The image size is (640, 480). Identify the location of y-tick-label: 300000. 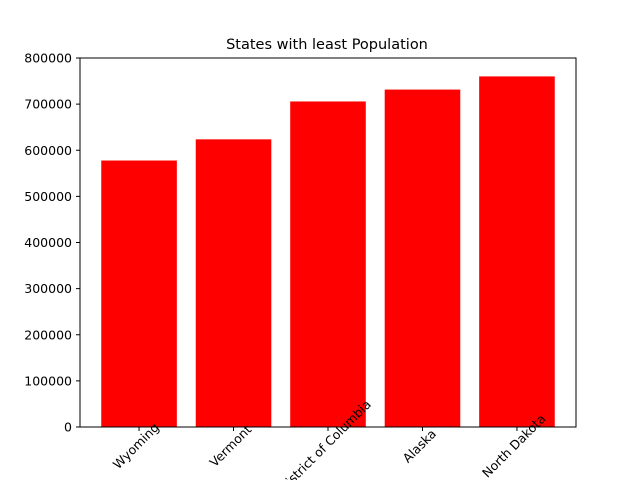
(48, 288).